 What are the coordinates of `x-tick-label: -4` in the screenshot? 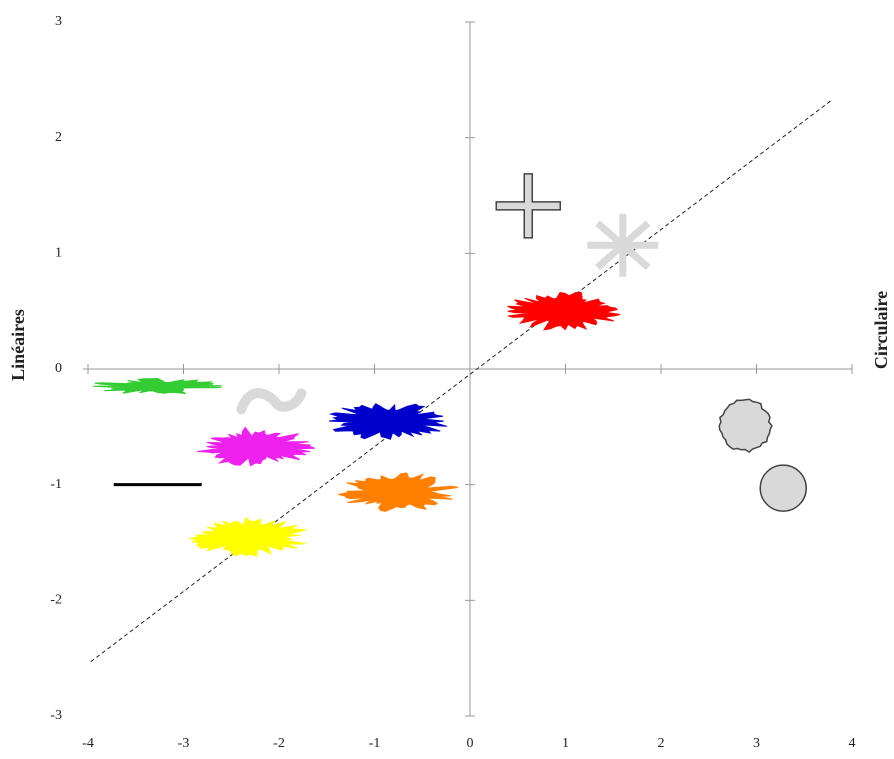 It's located at (88, 743).